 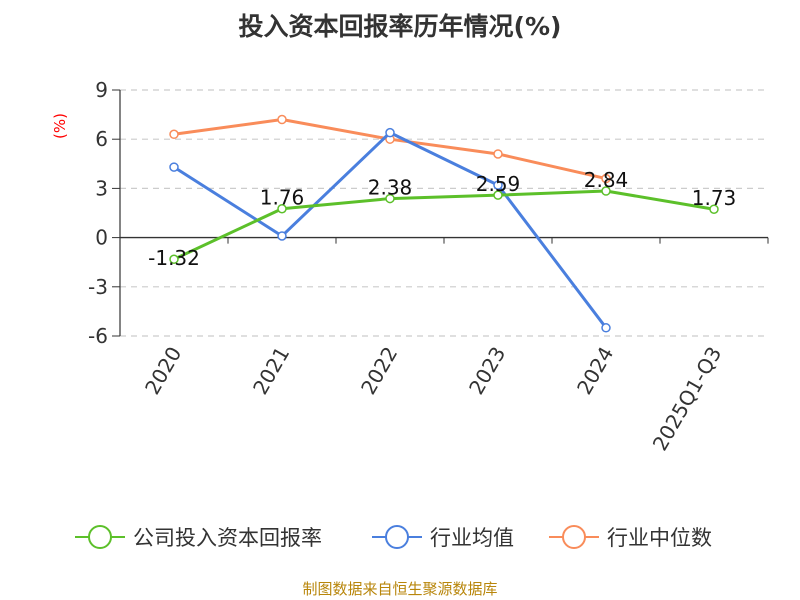 What do you see at coordinates (98, 336) in the screenshot?
I see `y-tick-label: -6` at bounding box center [98, 336].